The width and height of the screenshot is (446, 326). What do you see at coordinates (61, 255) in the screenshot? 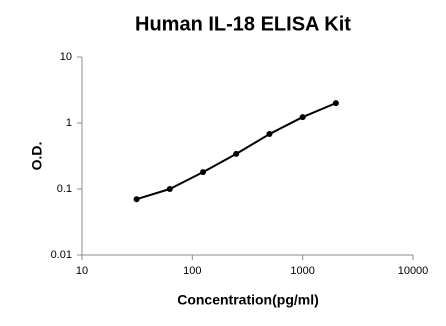
I see `y-tick-label: 0.01` at bounding box center [61, 255].